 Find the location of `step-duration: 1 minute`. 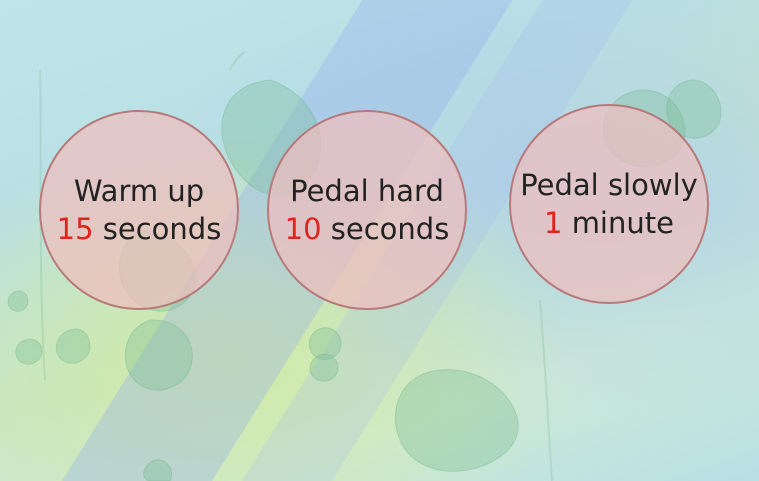

step-duration: 1 minute is located at coordinates (609, 223).